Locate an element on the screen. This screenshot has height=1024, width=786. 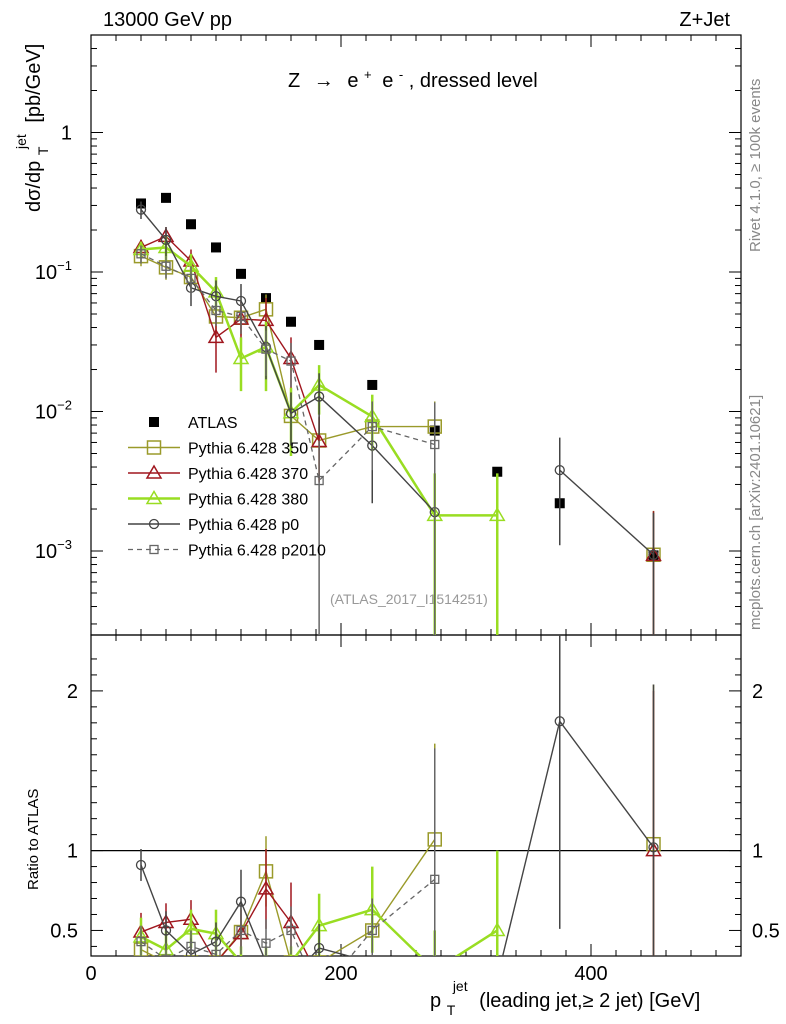
legend-item-p380: Pythia 6.428 380 is located at coordinates (218, 499).